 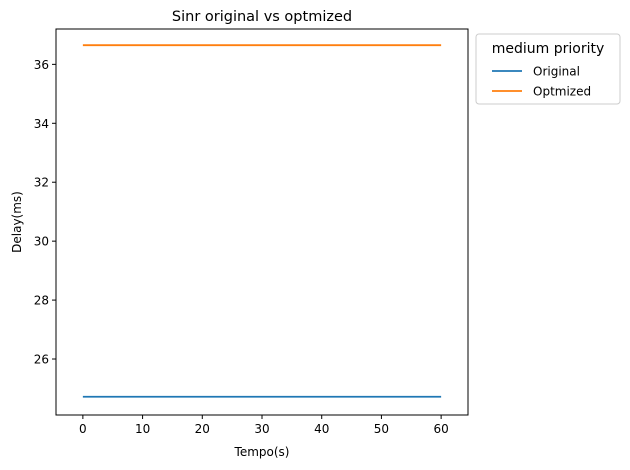 I want to click on x-tick-label: 40, so click(x=321, y=429).